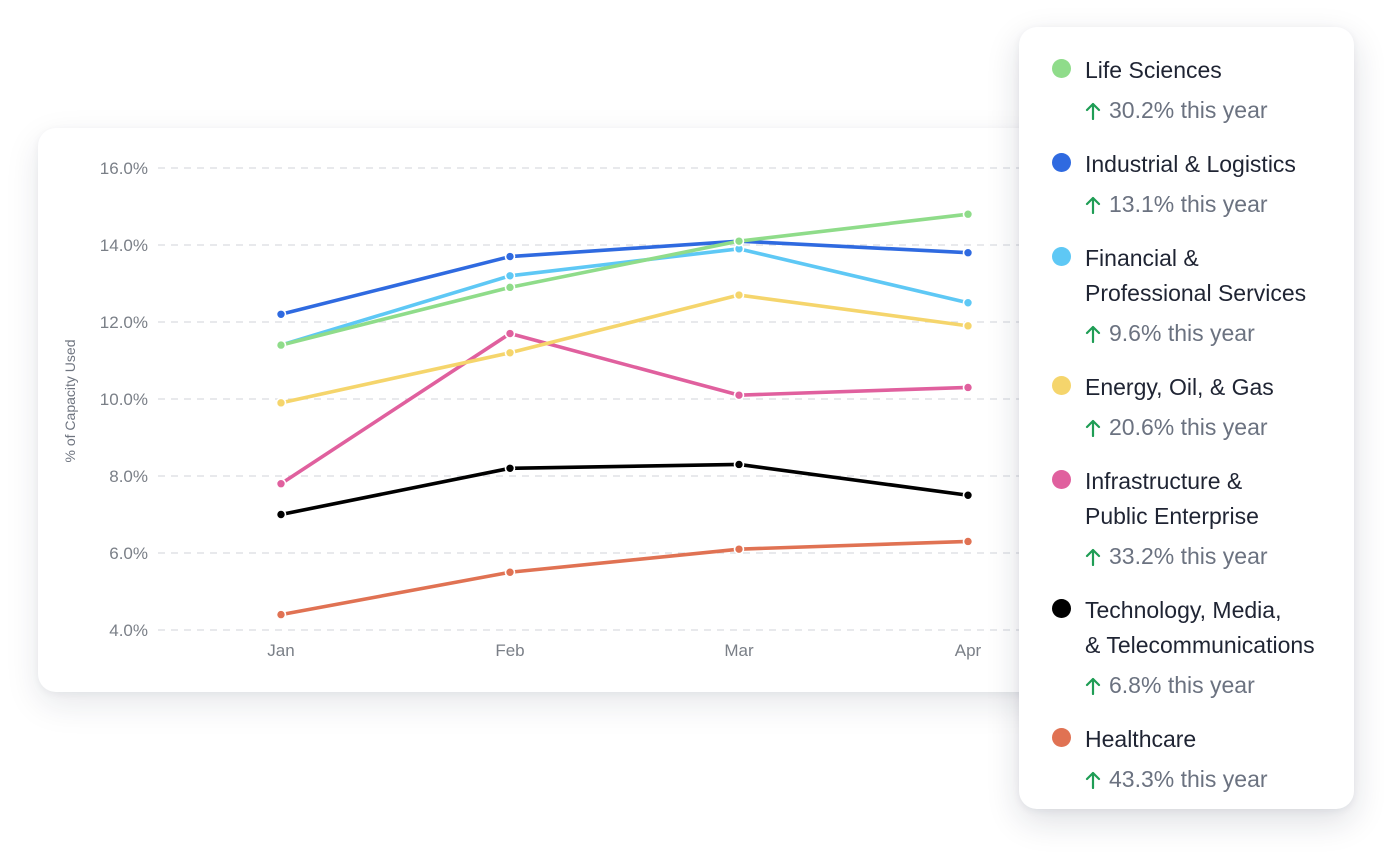  Describe the element at coordinates (1186, 184) in the screenshot. I see `legend-item-industrial-logistics: Industrial & Logistics 13.1% this year` at that location.